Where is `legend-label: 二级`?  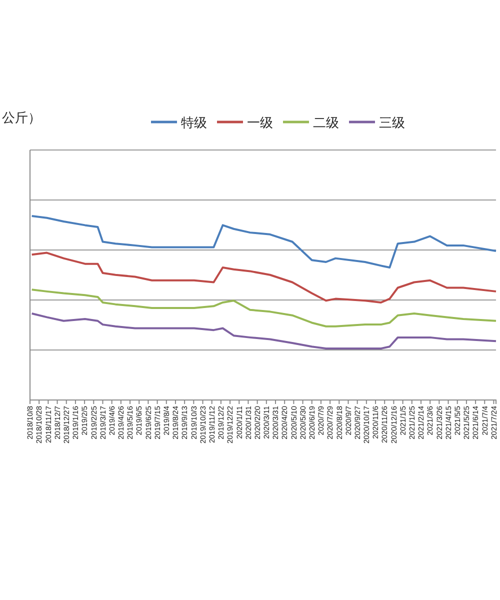 legend-label: 二级 is located at coordinates (326, 122).